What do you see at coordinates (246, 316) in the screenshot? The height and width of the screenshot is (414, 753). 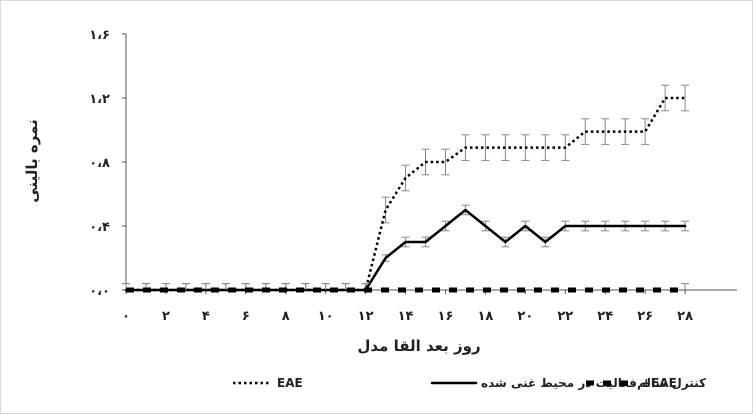 I see `x-tick-label: ۶` at bounding box center [246, 316].